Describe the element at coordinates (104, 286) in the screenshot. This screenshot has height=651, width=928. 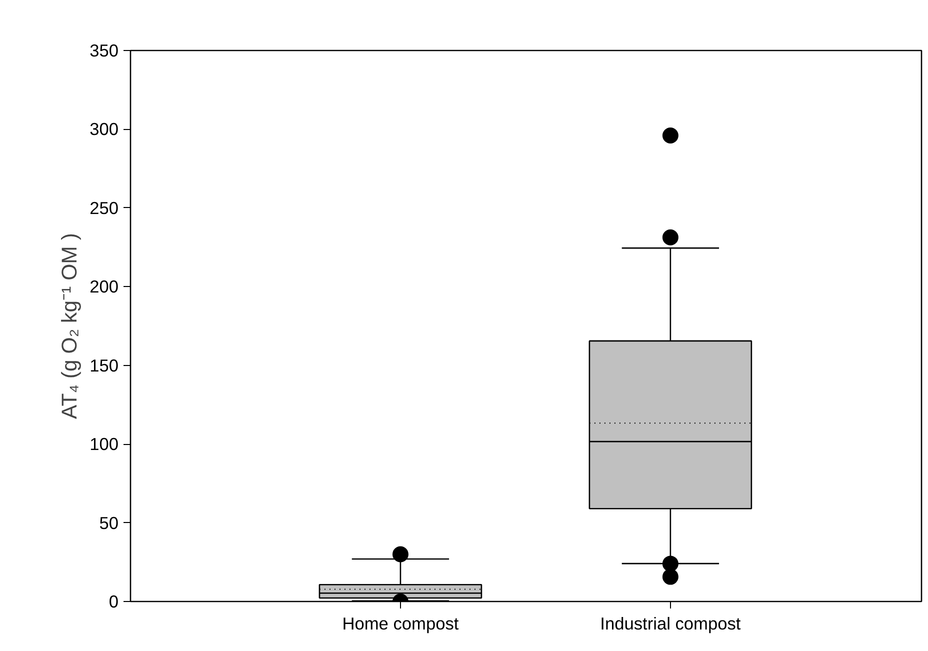
I see `y-tick-label: 200` at that location.